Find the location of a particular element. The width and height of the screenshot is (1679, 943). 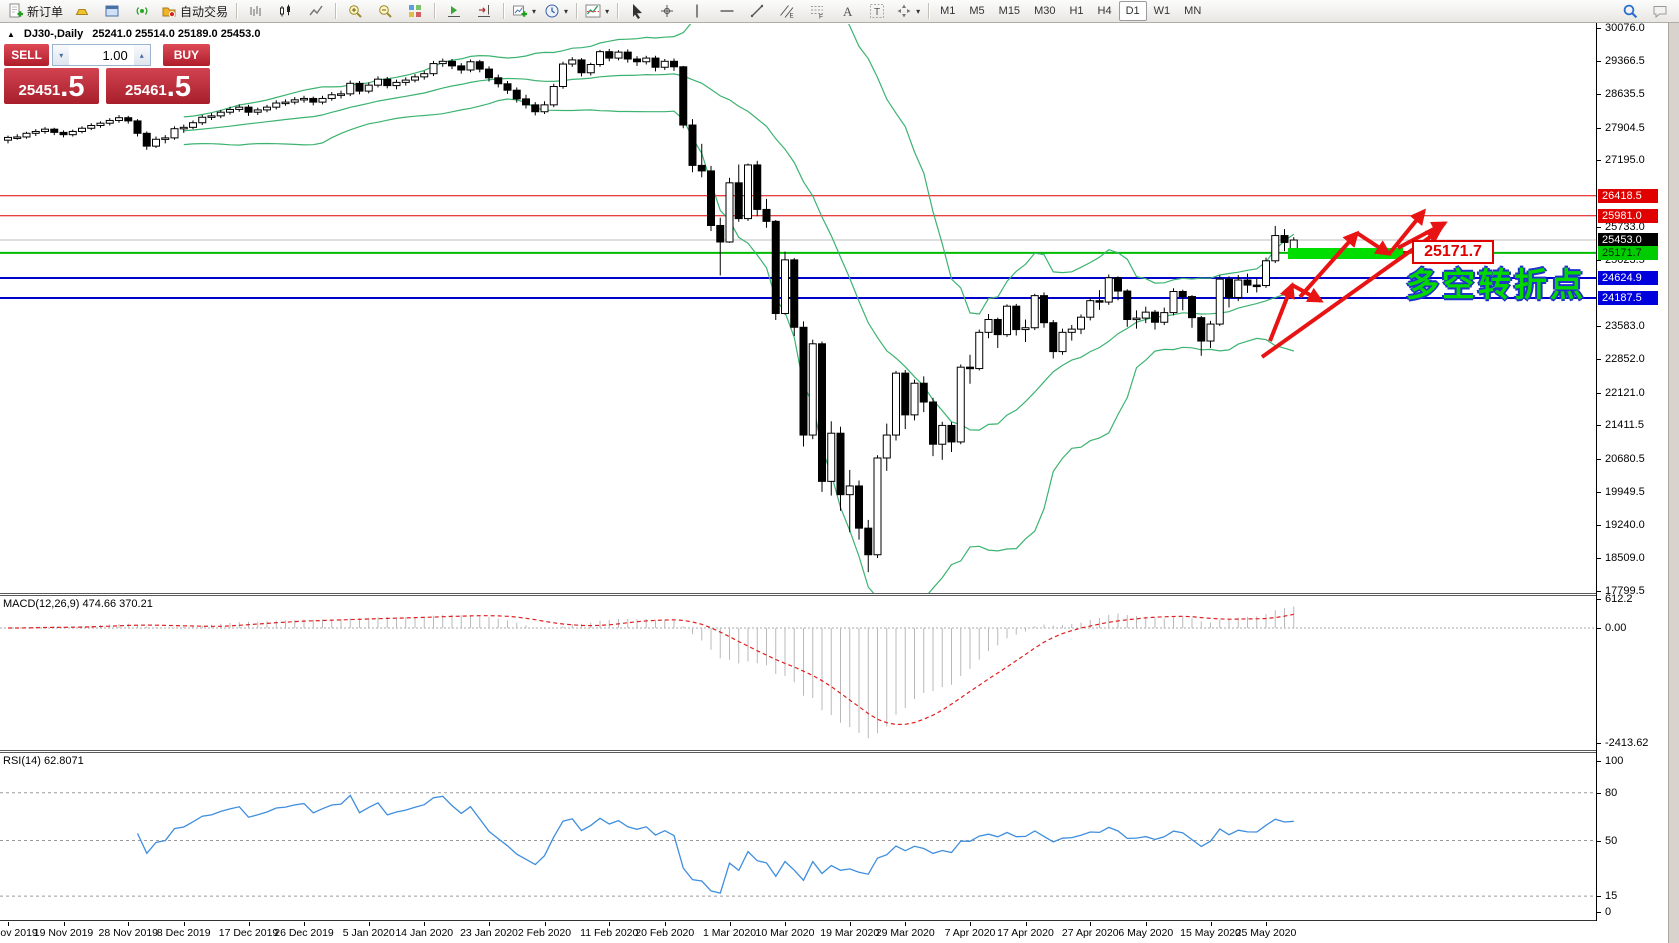

zoom-out-button is located at coordinates (385, 11).